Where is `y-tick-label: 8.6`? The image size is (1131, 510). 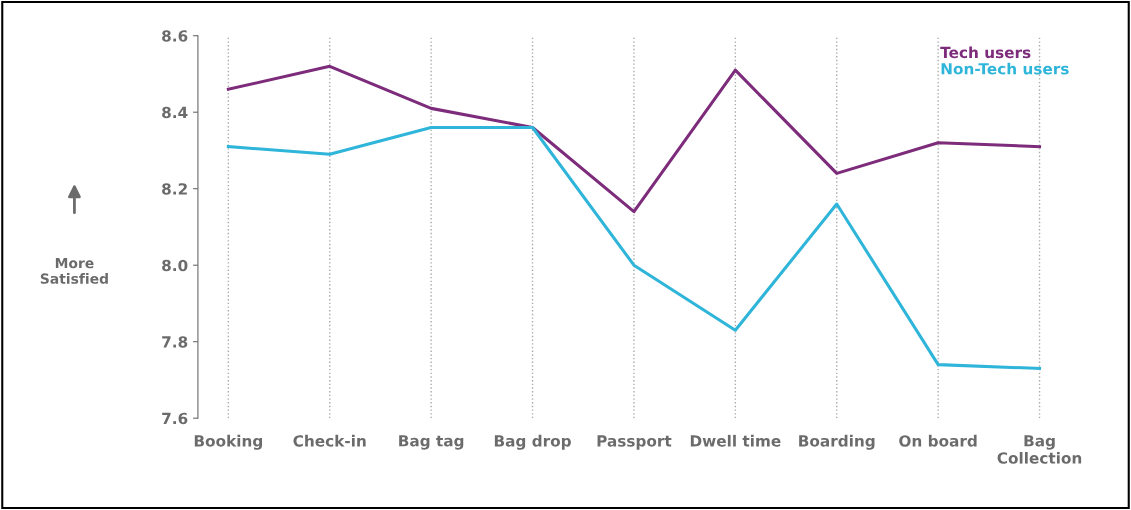
y-tick-label: 8.6 is located at coordinates (175, 36).